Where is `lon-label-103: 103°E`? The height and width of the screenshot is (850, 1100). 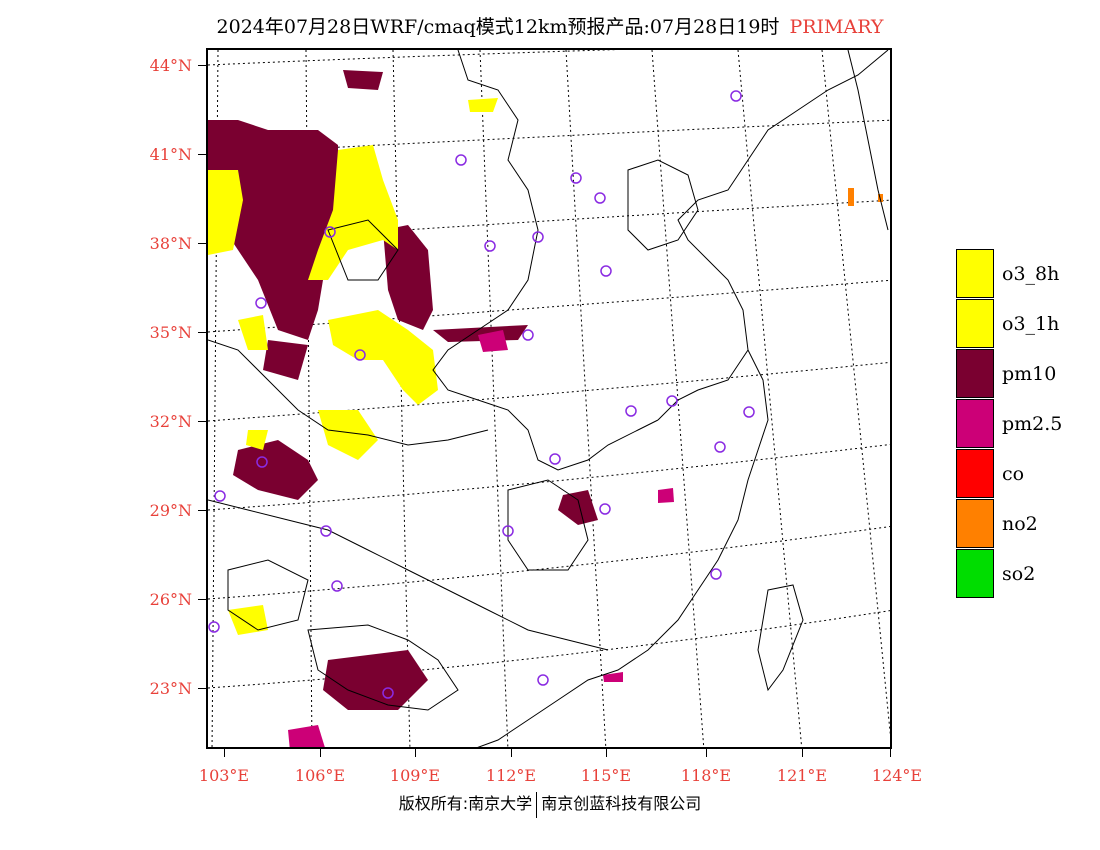
lon-label-103: 103°E is located at coordinates (224, 775).